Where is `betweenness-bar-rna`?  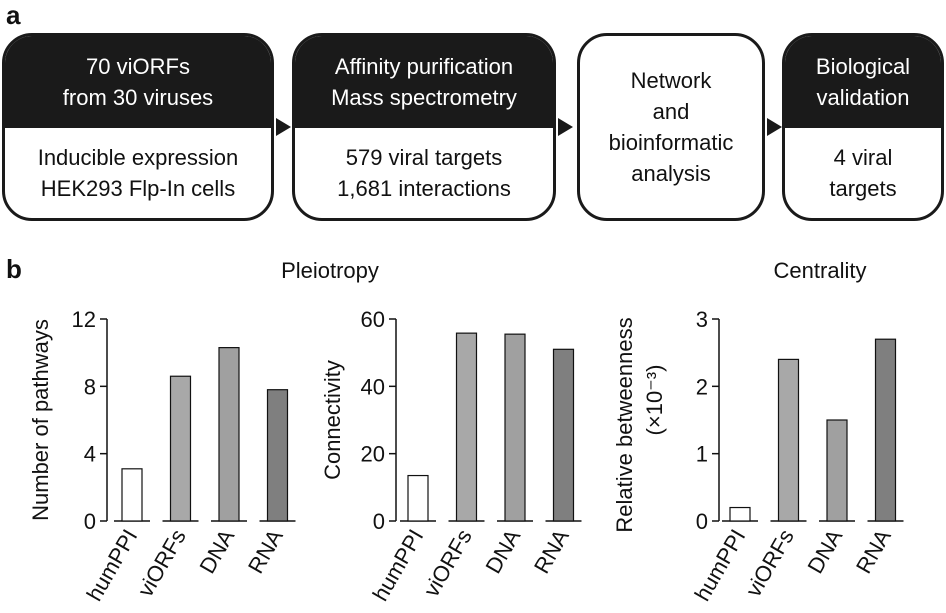 betweenness-bar-rna is located at coordinates (885, 430).